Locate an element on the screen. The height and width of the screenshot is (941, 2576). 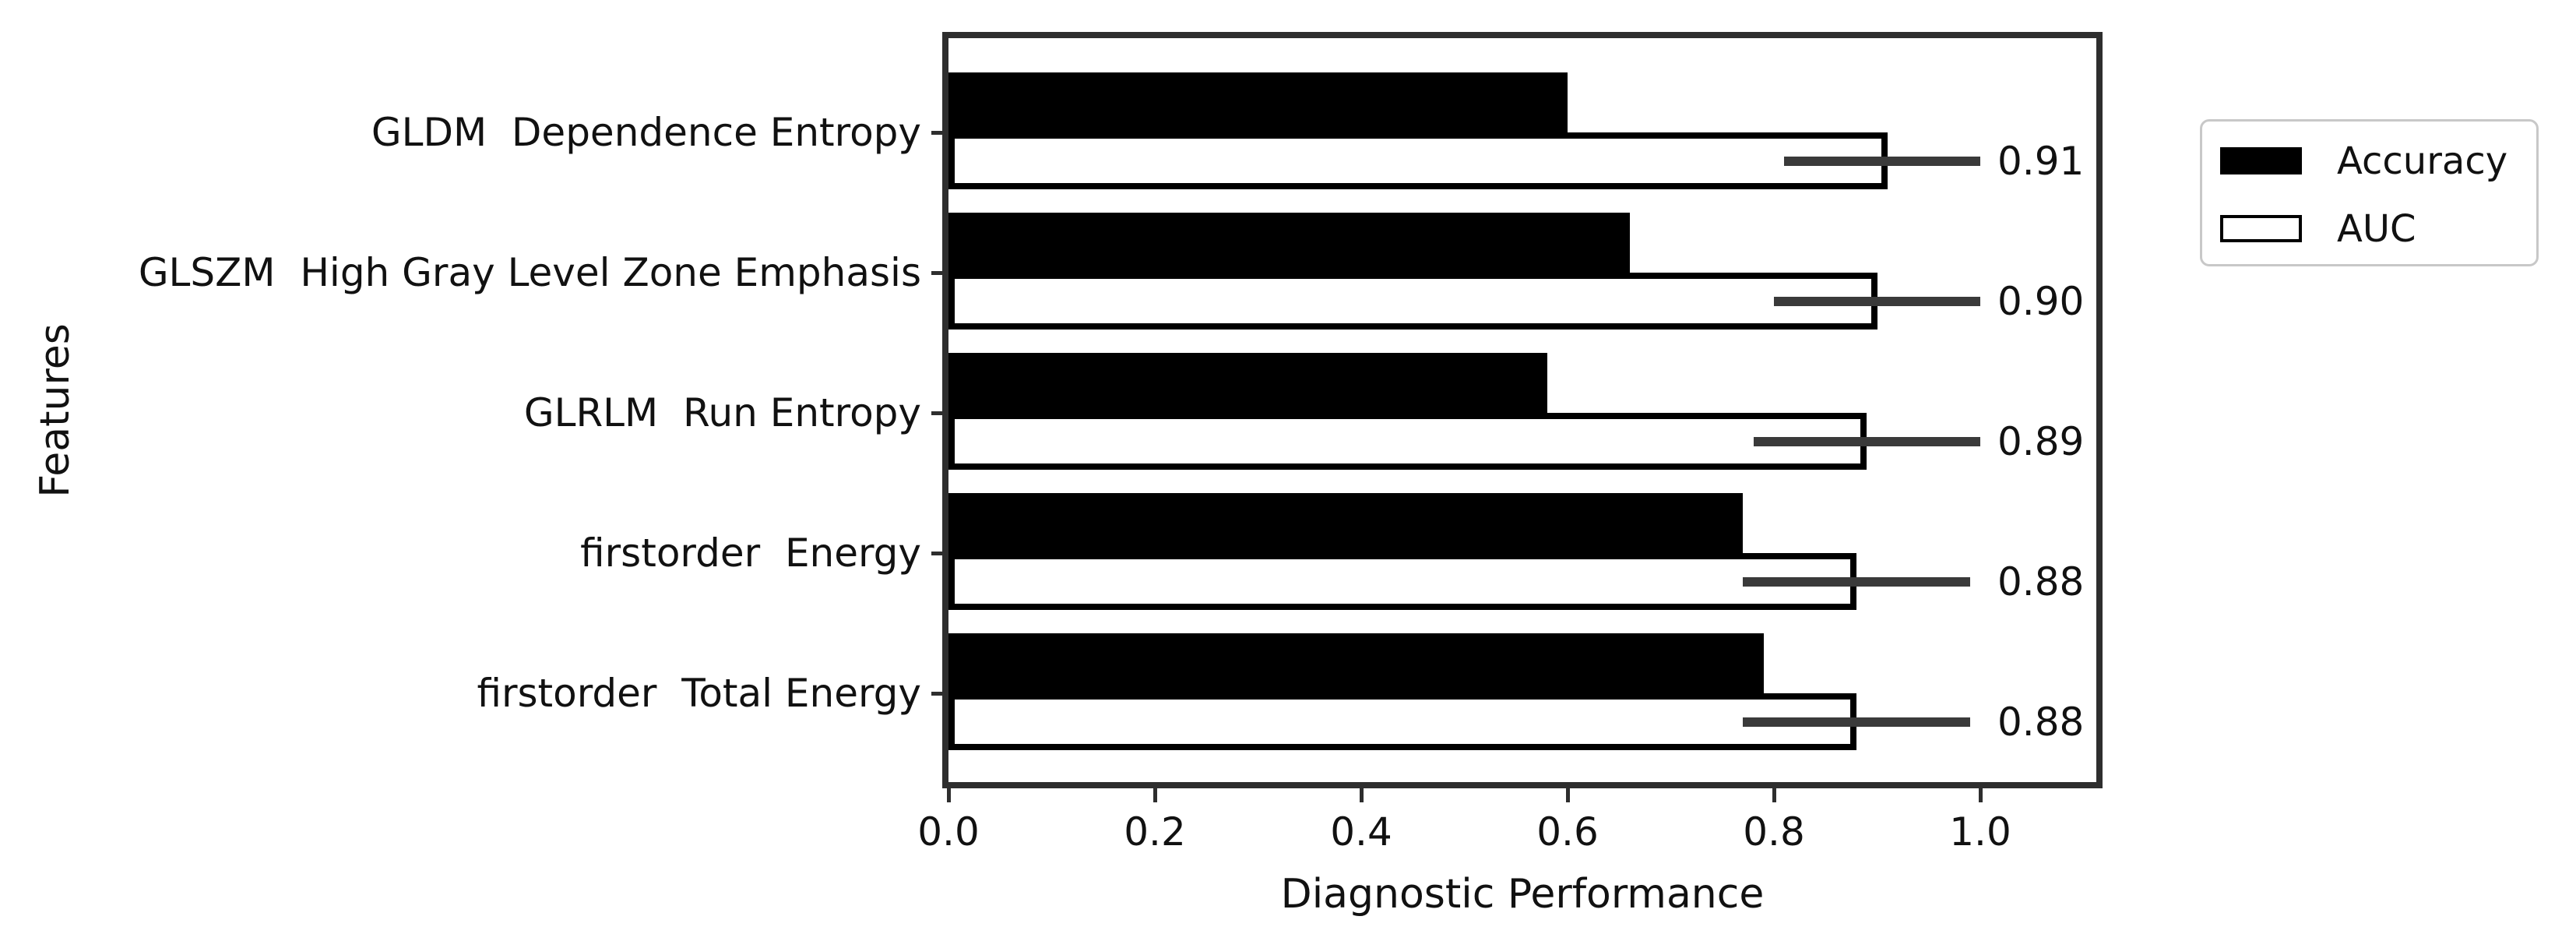
x-tick-label: 0.4 is located at coordinates (1361, 832).